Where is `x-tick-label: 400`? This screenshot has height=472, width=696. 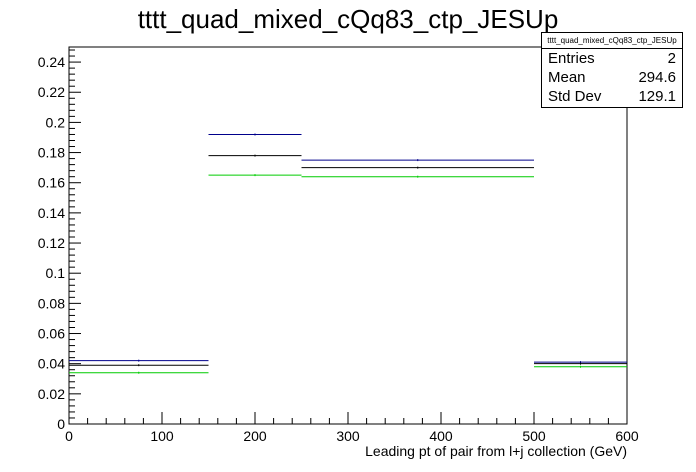
x-tick-label: 400 is located at coordinates (441, 436).